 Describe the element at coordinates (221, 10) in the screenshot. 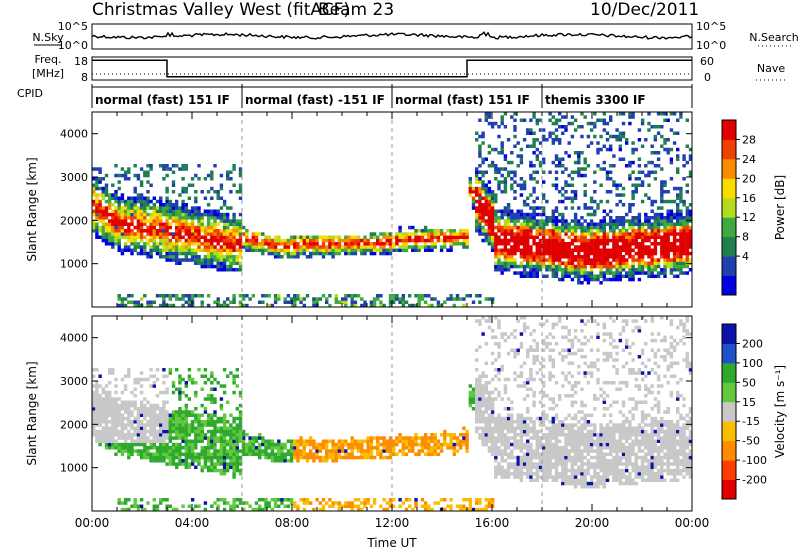

I see `chart-title: Christmas Valley West (fitACF)` at that location.